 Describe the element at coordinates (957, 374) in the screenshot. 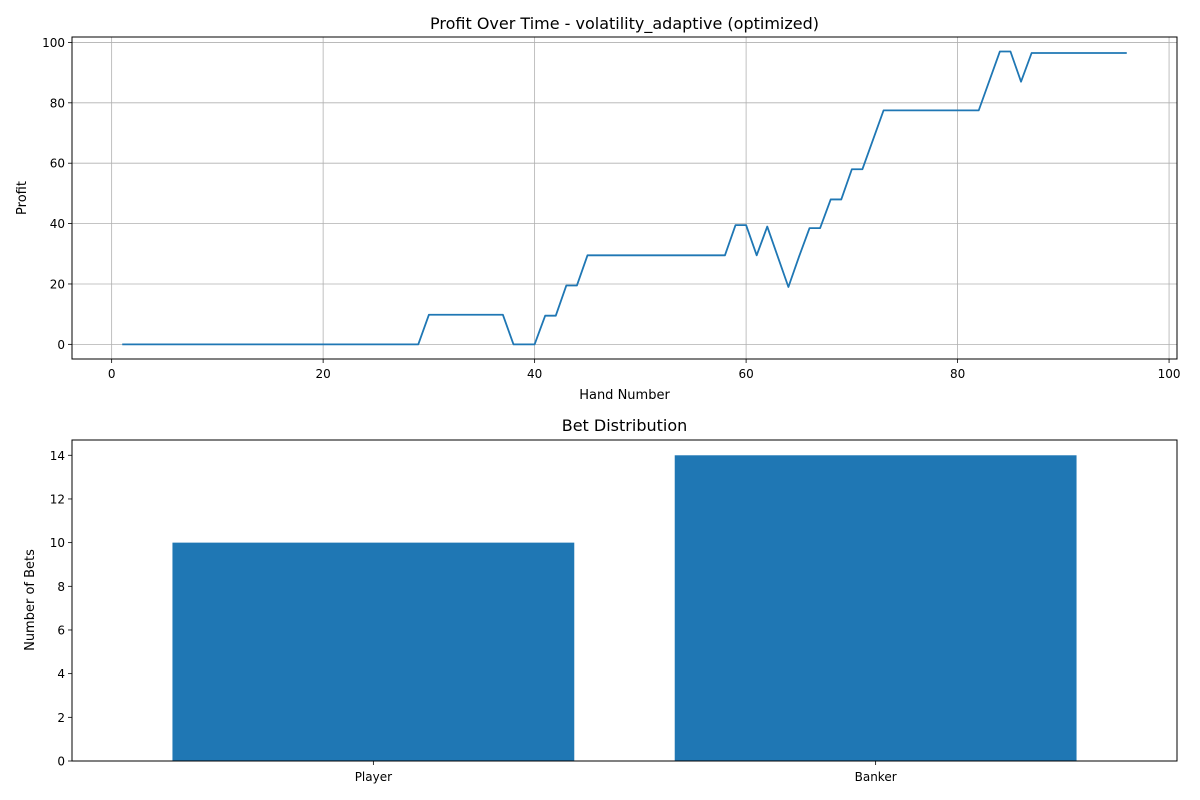

I see `profit-x-tick-label: 80` at that location.